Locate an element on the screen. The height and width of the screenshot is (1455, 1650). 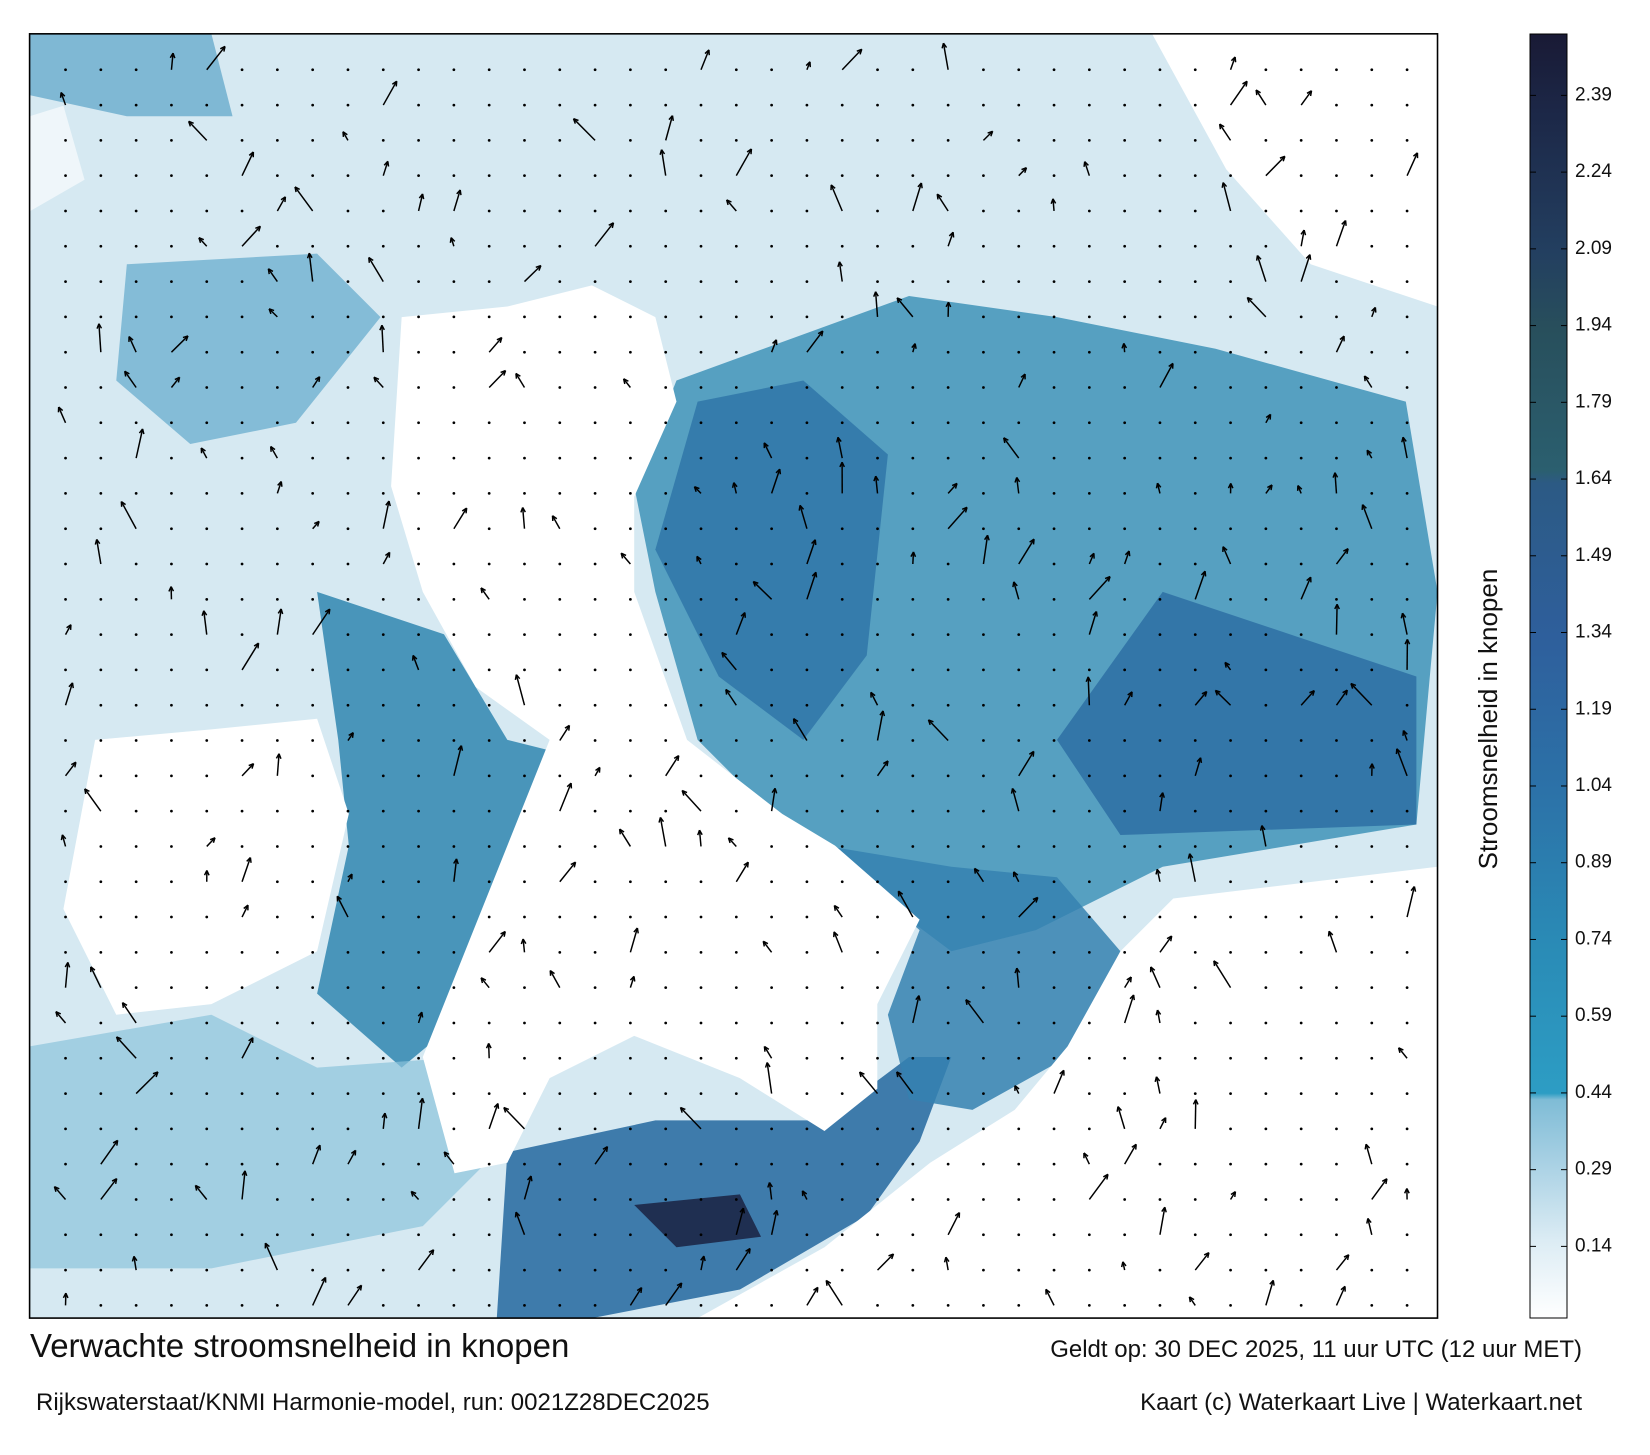
colorbar-label: Stroomsnelheid in knopen is located at coordinates (1488, 719).